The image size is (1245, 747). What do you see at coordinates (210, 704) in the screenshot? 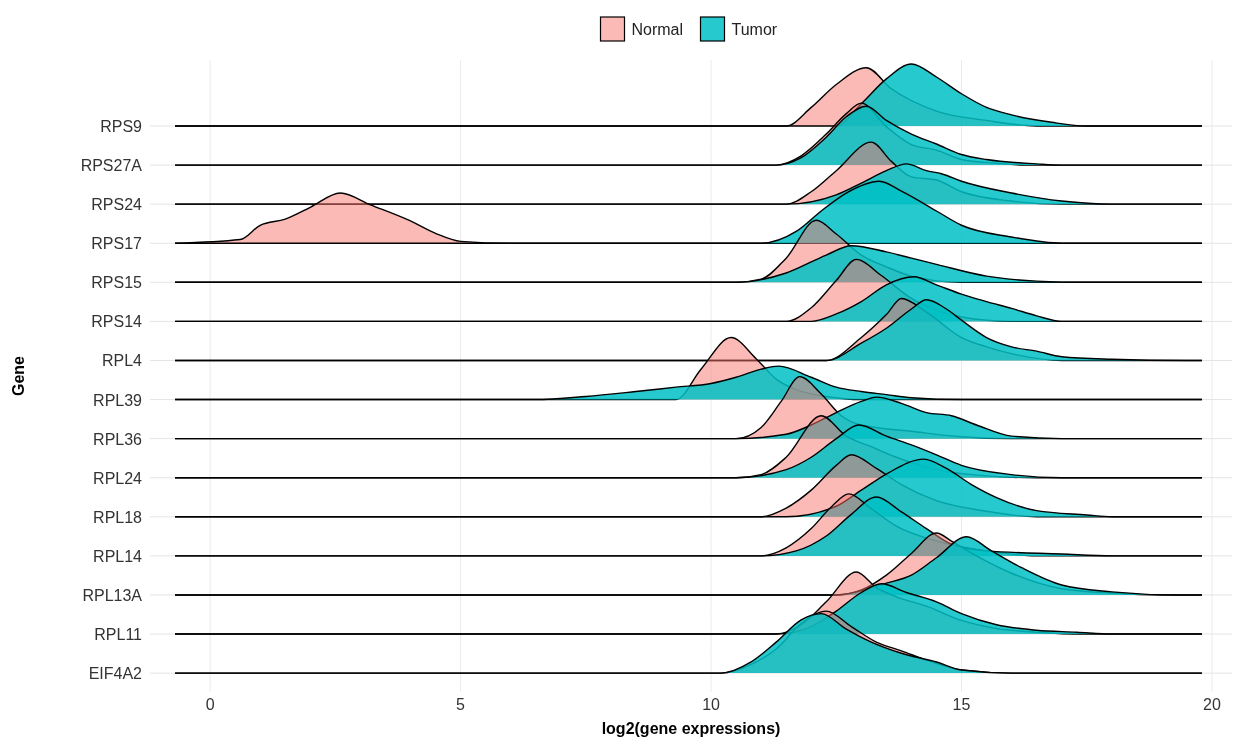
I see `x-tick-label: 0` at bounding box center [210, 704].